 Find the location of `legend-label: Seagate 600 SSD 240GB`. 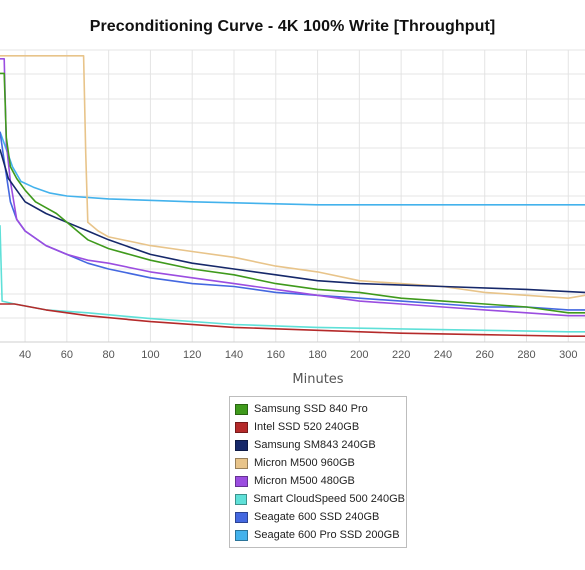

legend-label: Seagate 600 SSD 240GB is located at coordinates (317, 517).